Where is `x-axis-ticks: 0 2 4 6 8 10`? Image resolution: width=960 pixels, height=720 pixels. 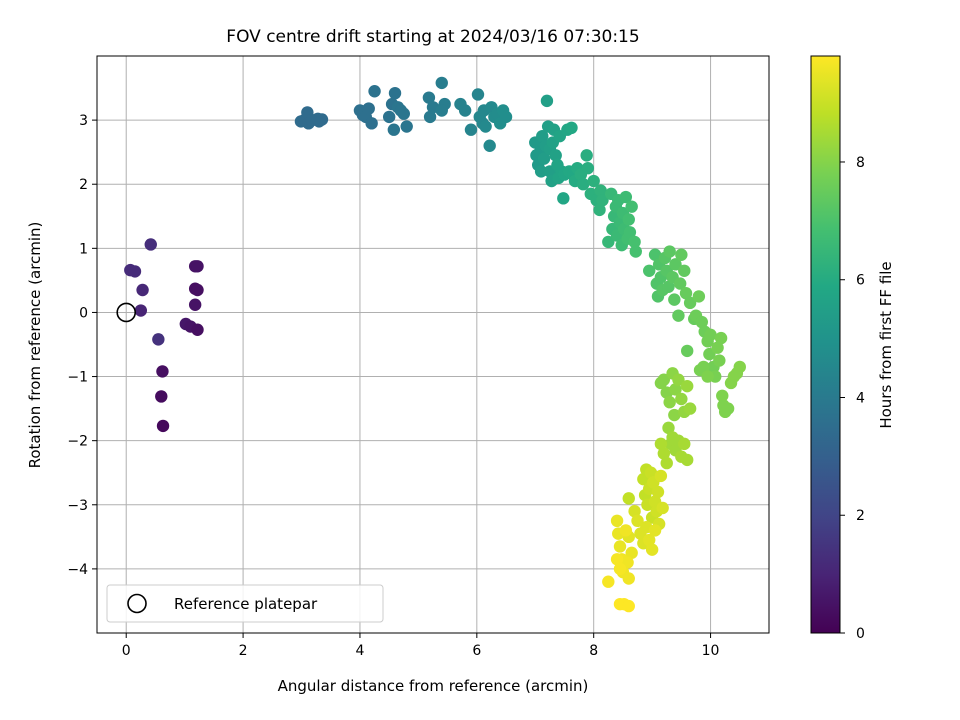 x-axis-ticks: 0 2 4 6 8 10 is located at coordinates (421, 646).